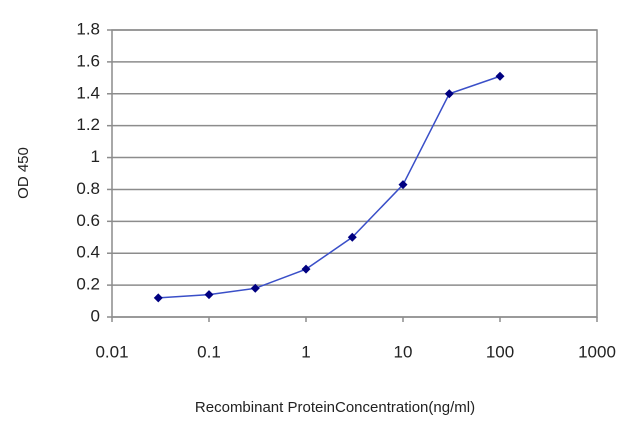 This screenshot has width=640, height=427. What do you see at coordinates (500, 351) in the screenshot?
I see `x-tick-label: 100` at bounding box center [500, 351].